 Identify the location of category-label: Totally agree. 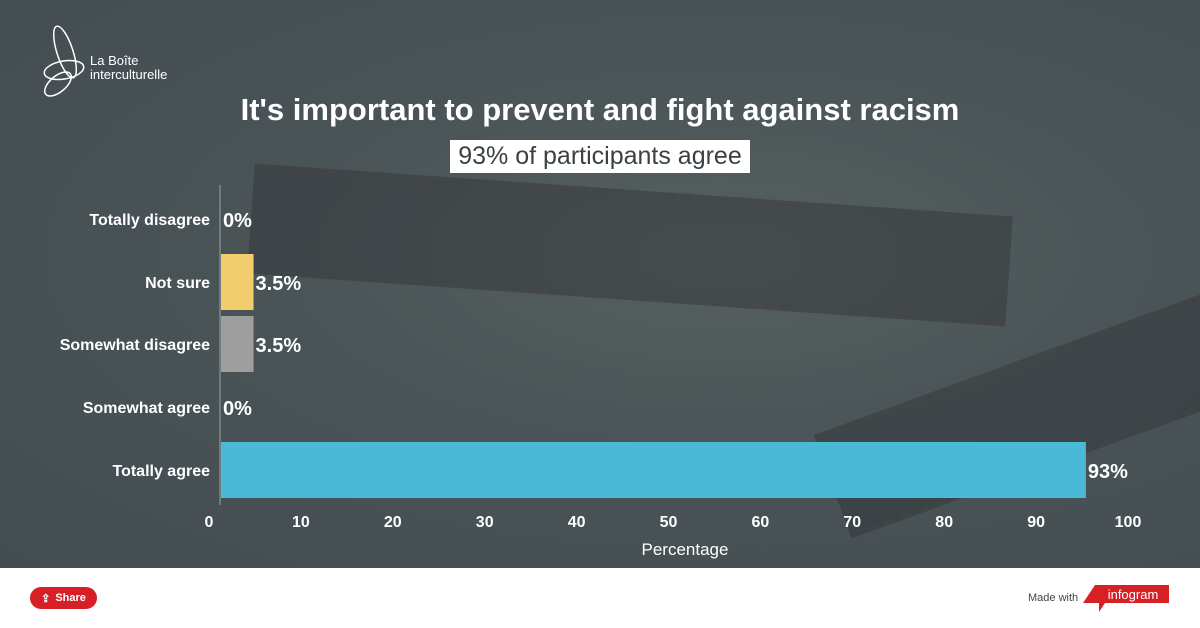
(161, 471).